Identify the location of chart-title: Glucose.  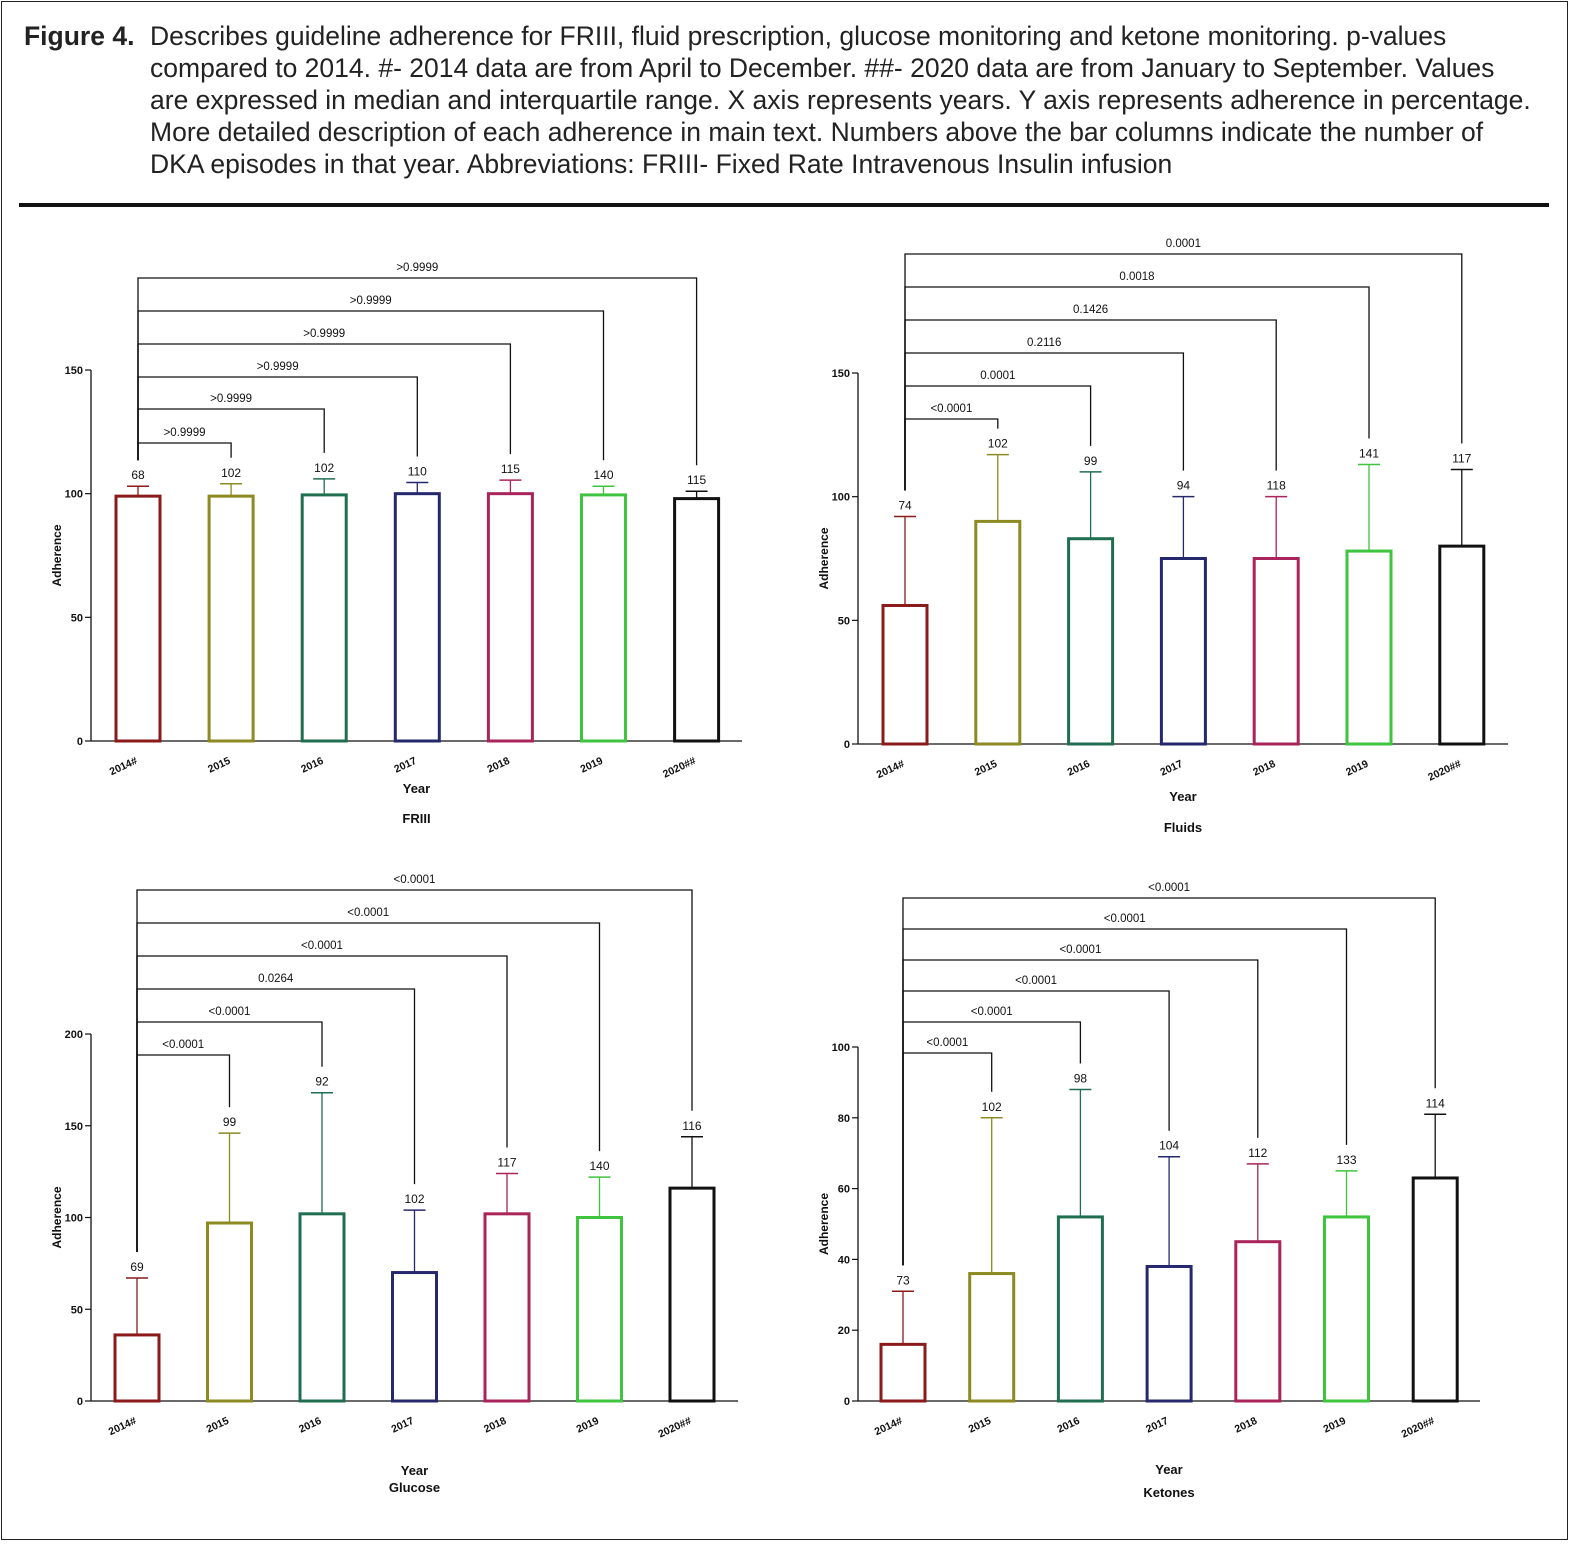
(414, 1487).